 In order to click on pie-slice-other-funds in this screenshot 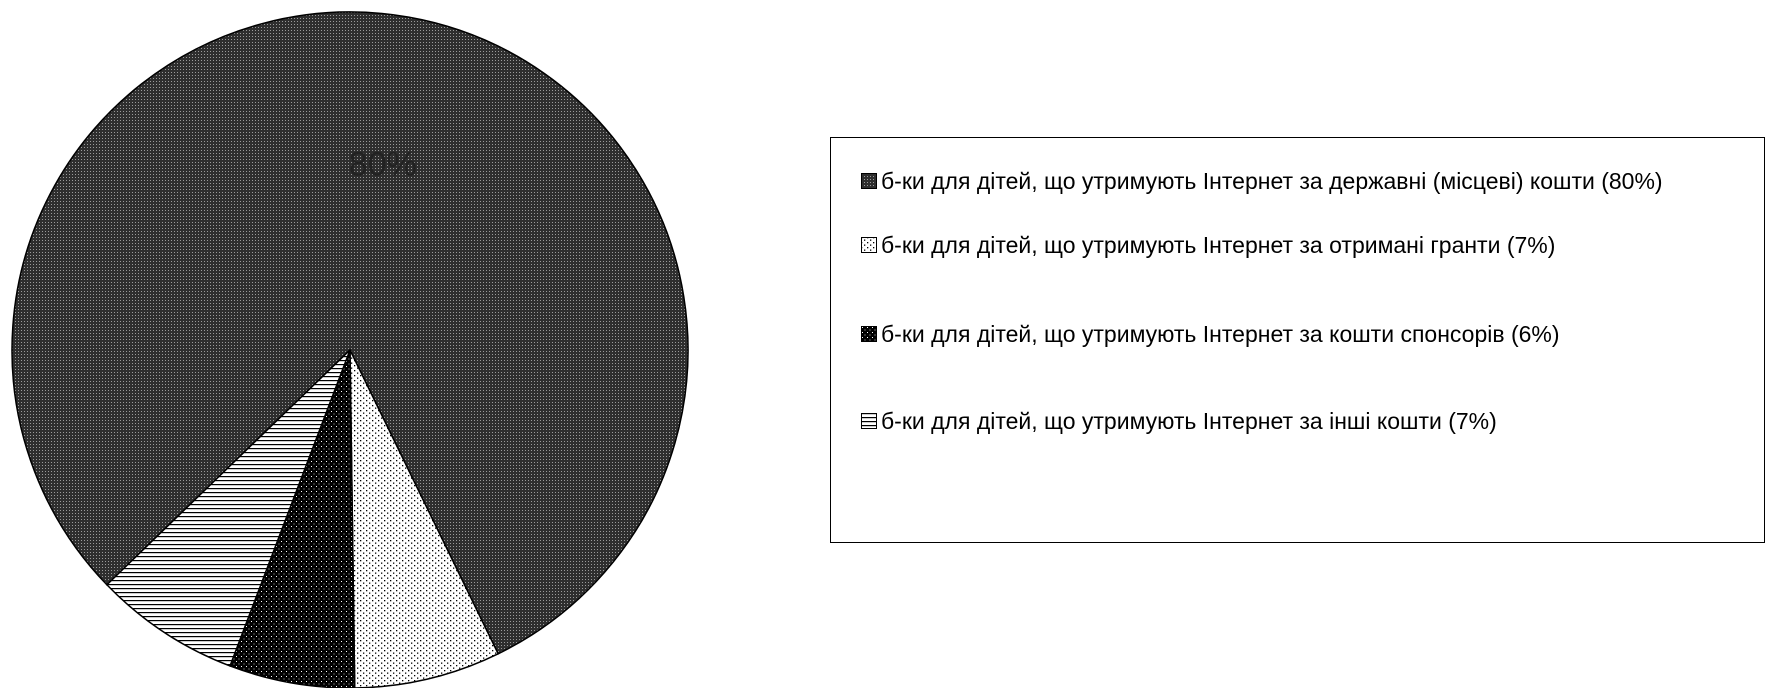, I will do `click(228, 508)`.